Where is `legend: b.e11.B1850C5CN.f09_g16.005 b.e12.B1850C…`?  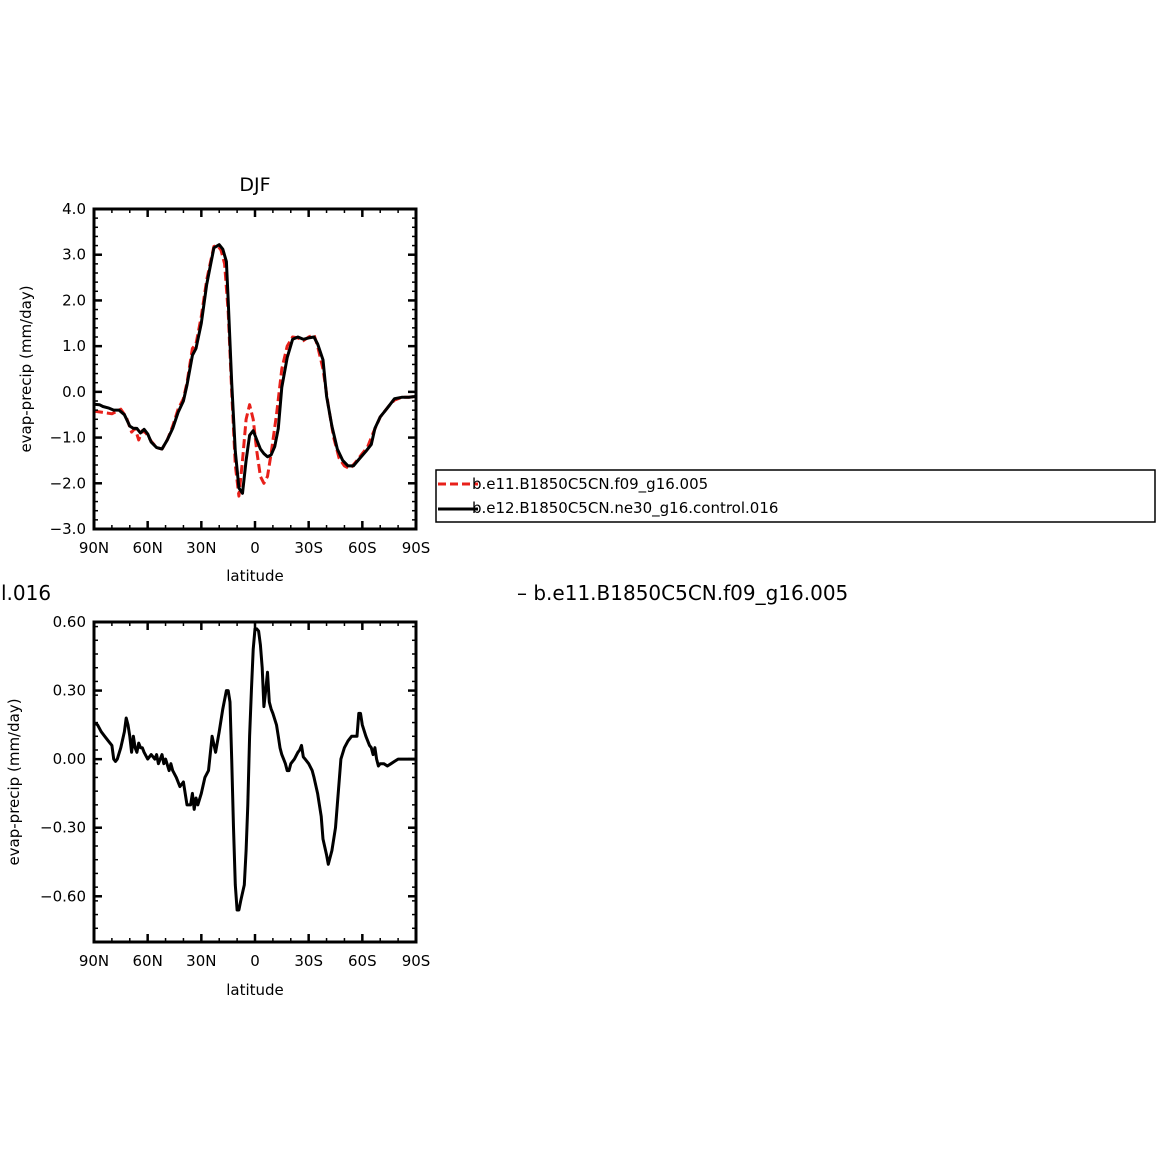
legend: b.e11.B1850C5CN.f09_g16.005 b.e12.B1850C… is located at coordinates (795, 496).